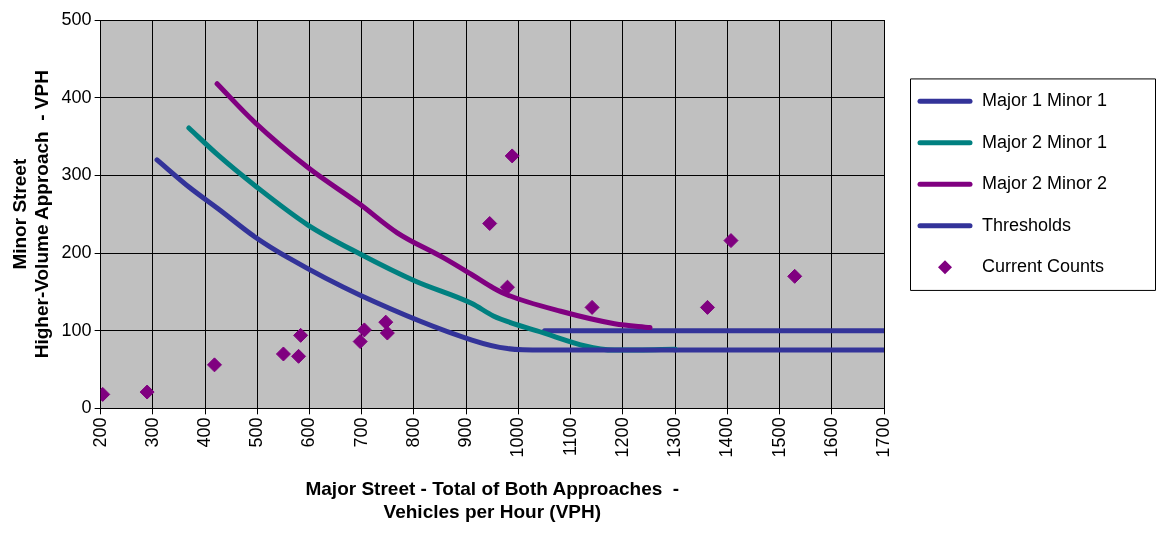 The height and width of the screenshot is (533, 1159). I want to click on y-axis-title: Minor Street Higher-Volume Approach - VPH, so click(30, 214).